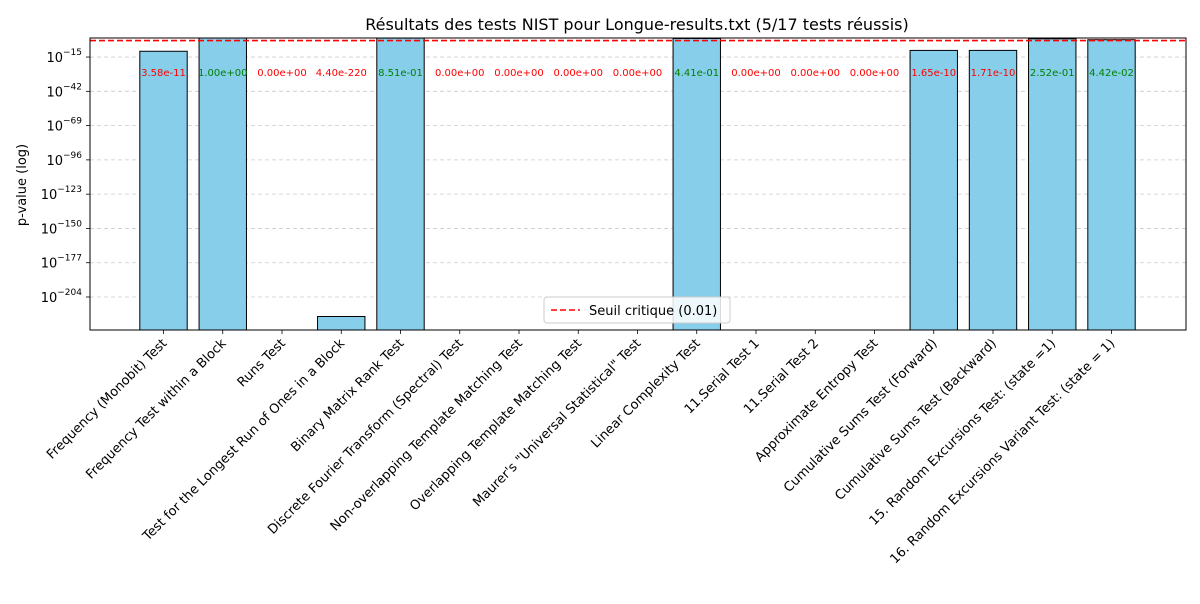  What do you see at coordinates (646, 393) in the screenshot?
I see `x-tick-label: Linear Complexity Test` at bounding box center [646, 393].